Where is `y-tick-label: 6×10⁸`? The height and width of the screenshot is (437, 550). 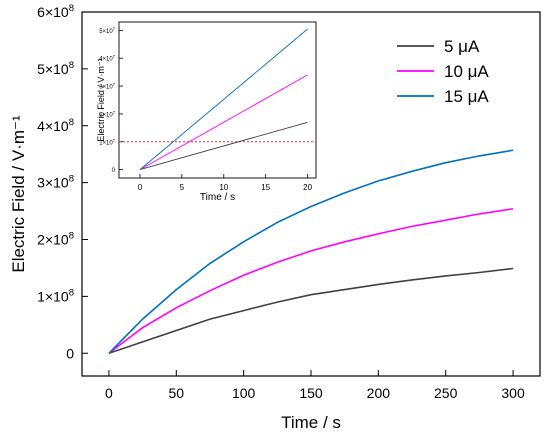 y-tick-label: 6×10⁸ is located at coordinates (55, 11).